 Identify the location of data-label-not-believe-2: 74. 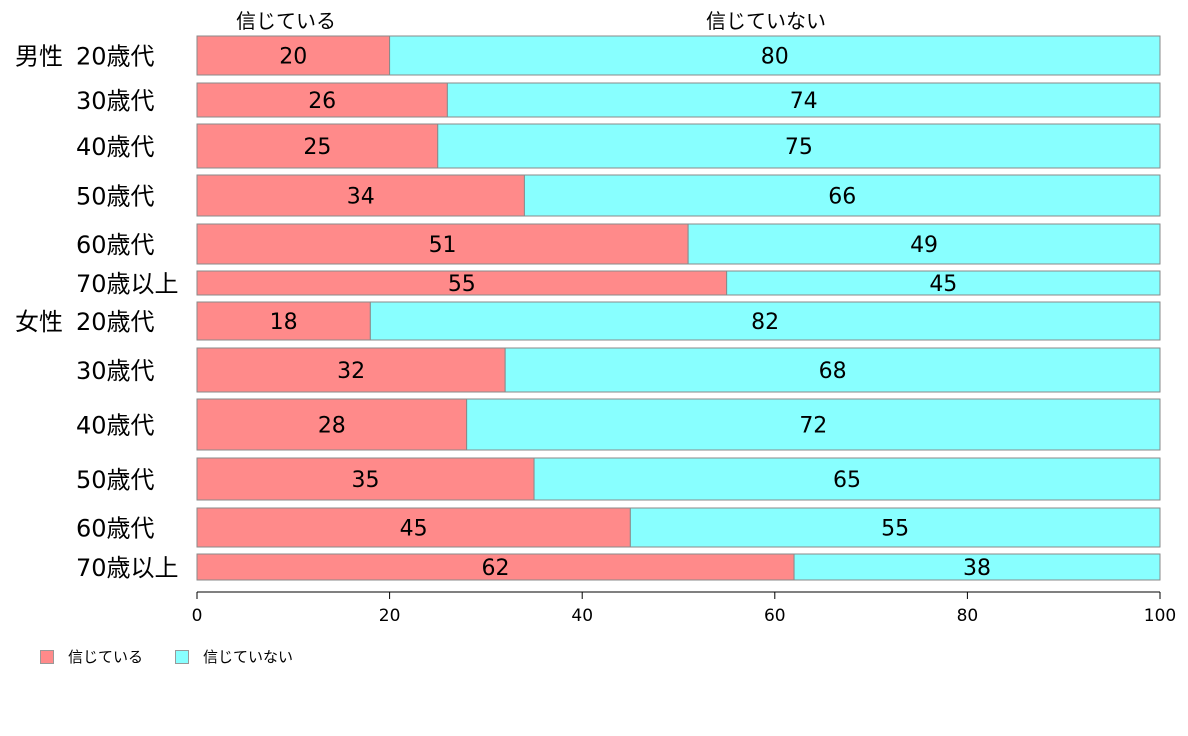
(804, 101).